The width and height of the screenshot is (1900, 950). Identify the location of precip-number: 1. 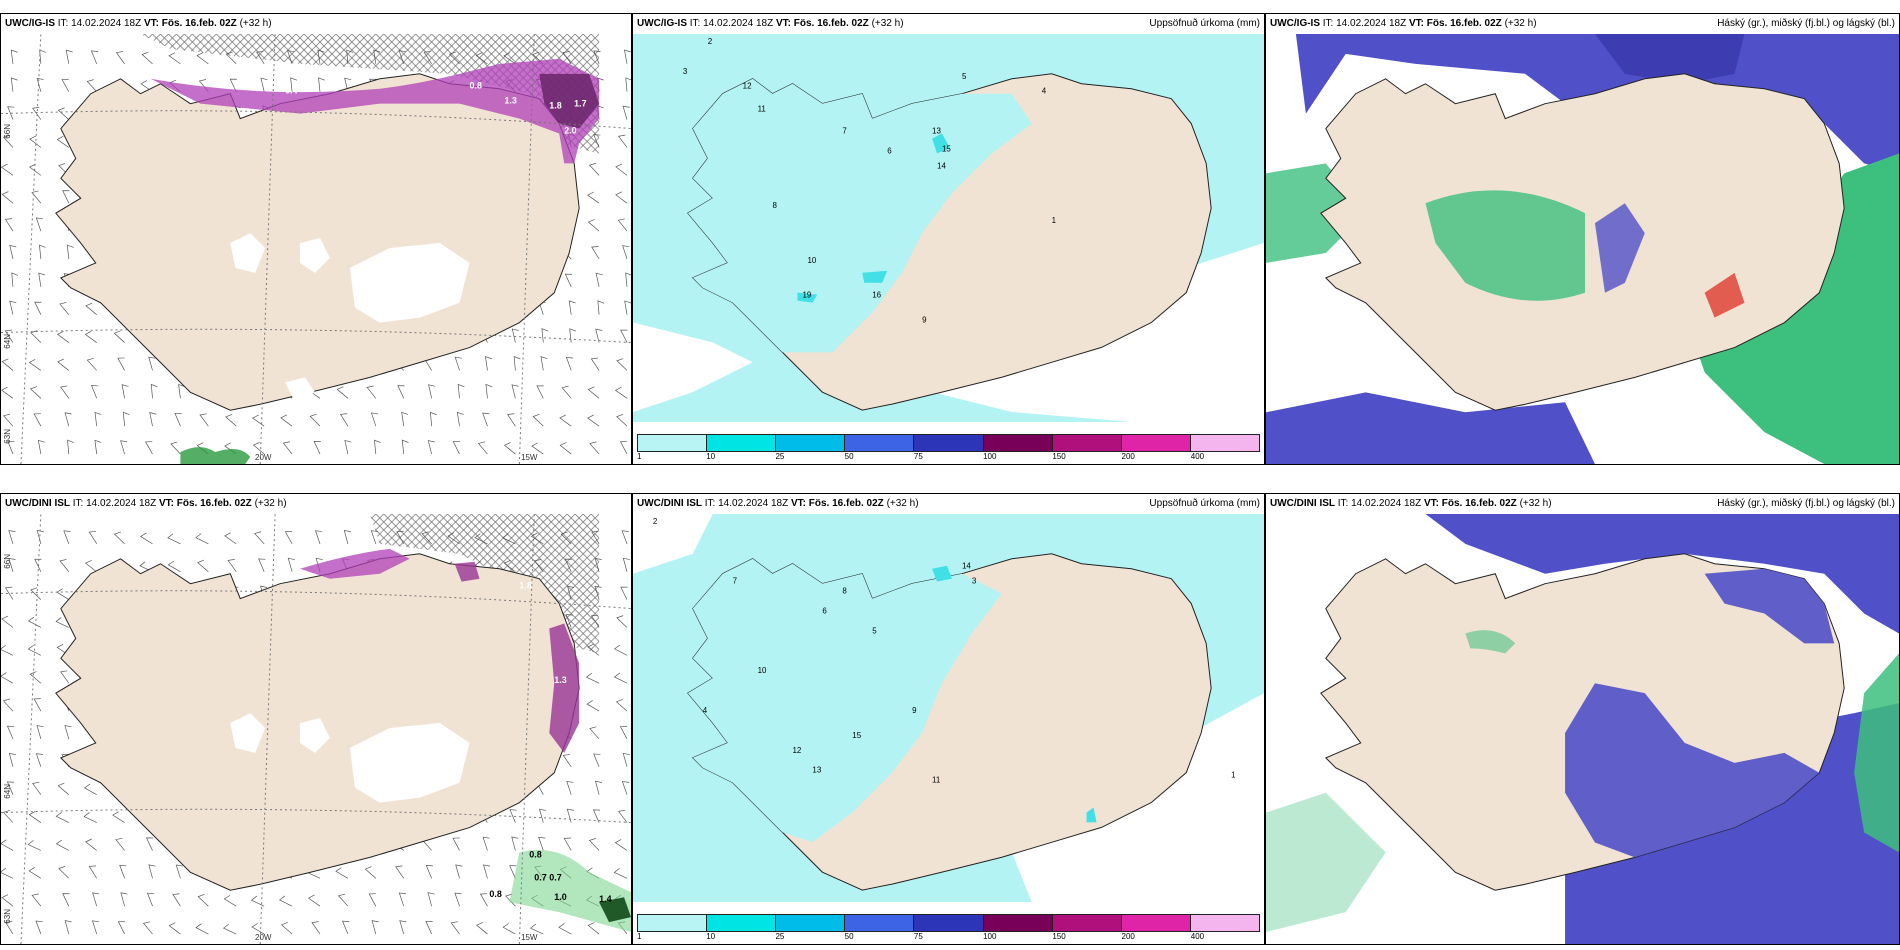
(1054, 220).